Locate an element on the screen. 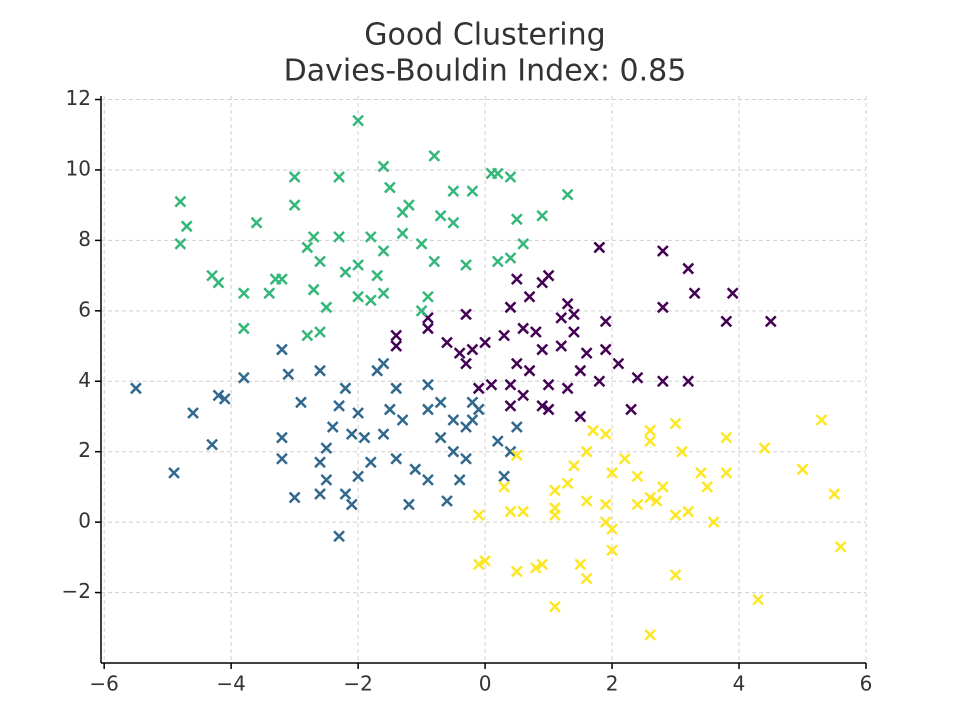 The image size is (966, 720). x-tick-label: −4 is located at coordinates (230, 684).